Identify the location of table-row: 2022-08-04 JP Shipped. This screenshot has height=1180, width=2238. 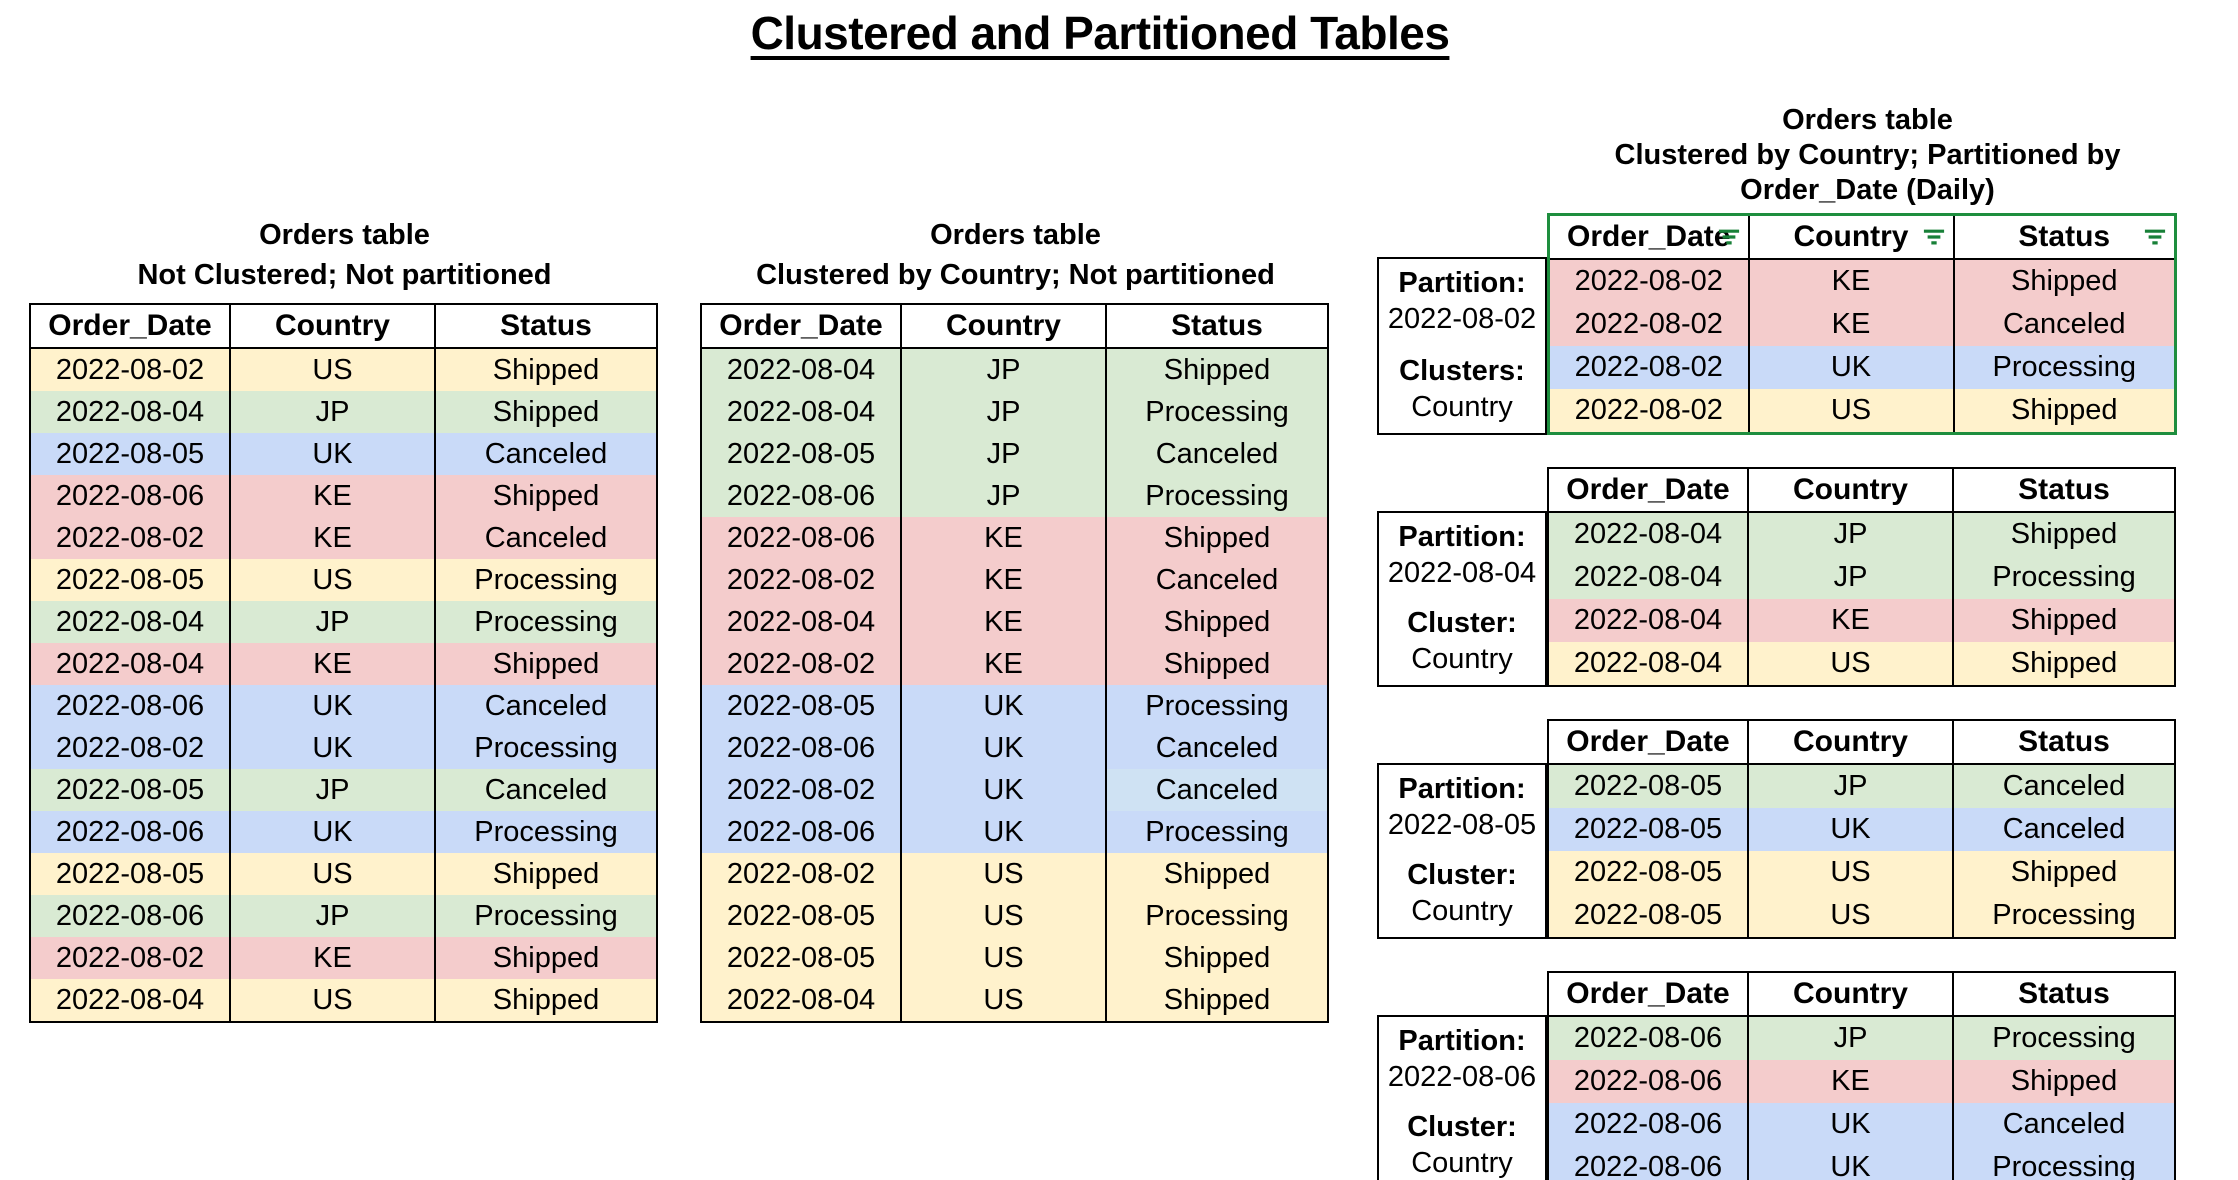
(1861, 534).